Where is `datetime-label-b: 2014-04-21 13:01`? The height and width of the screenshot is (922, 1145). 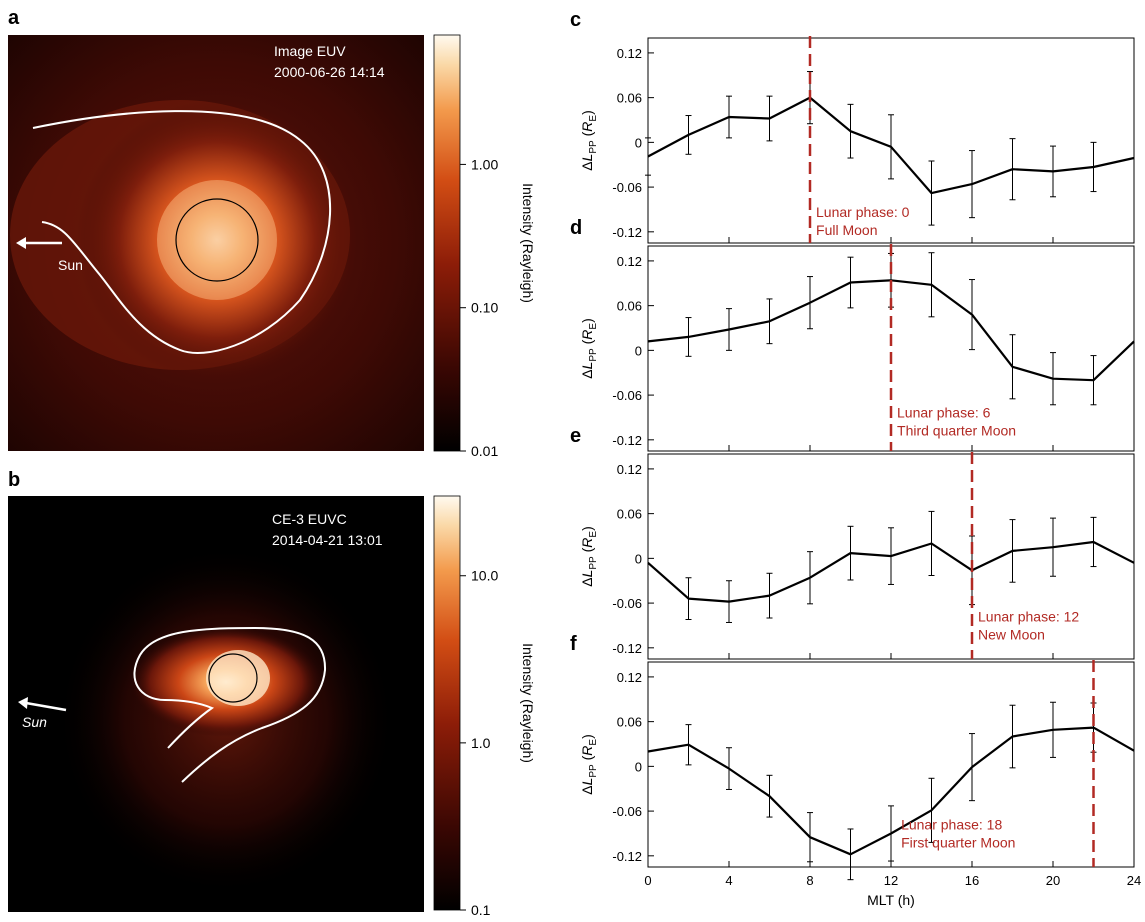 datetime-label-b: 2014-04-21 13:01 is located at coordinates (327, 540).